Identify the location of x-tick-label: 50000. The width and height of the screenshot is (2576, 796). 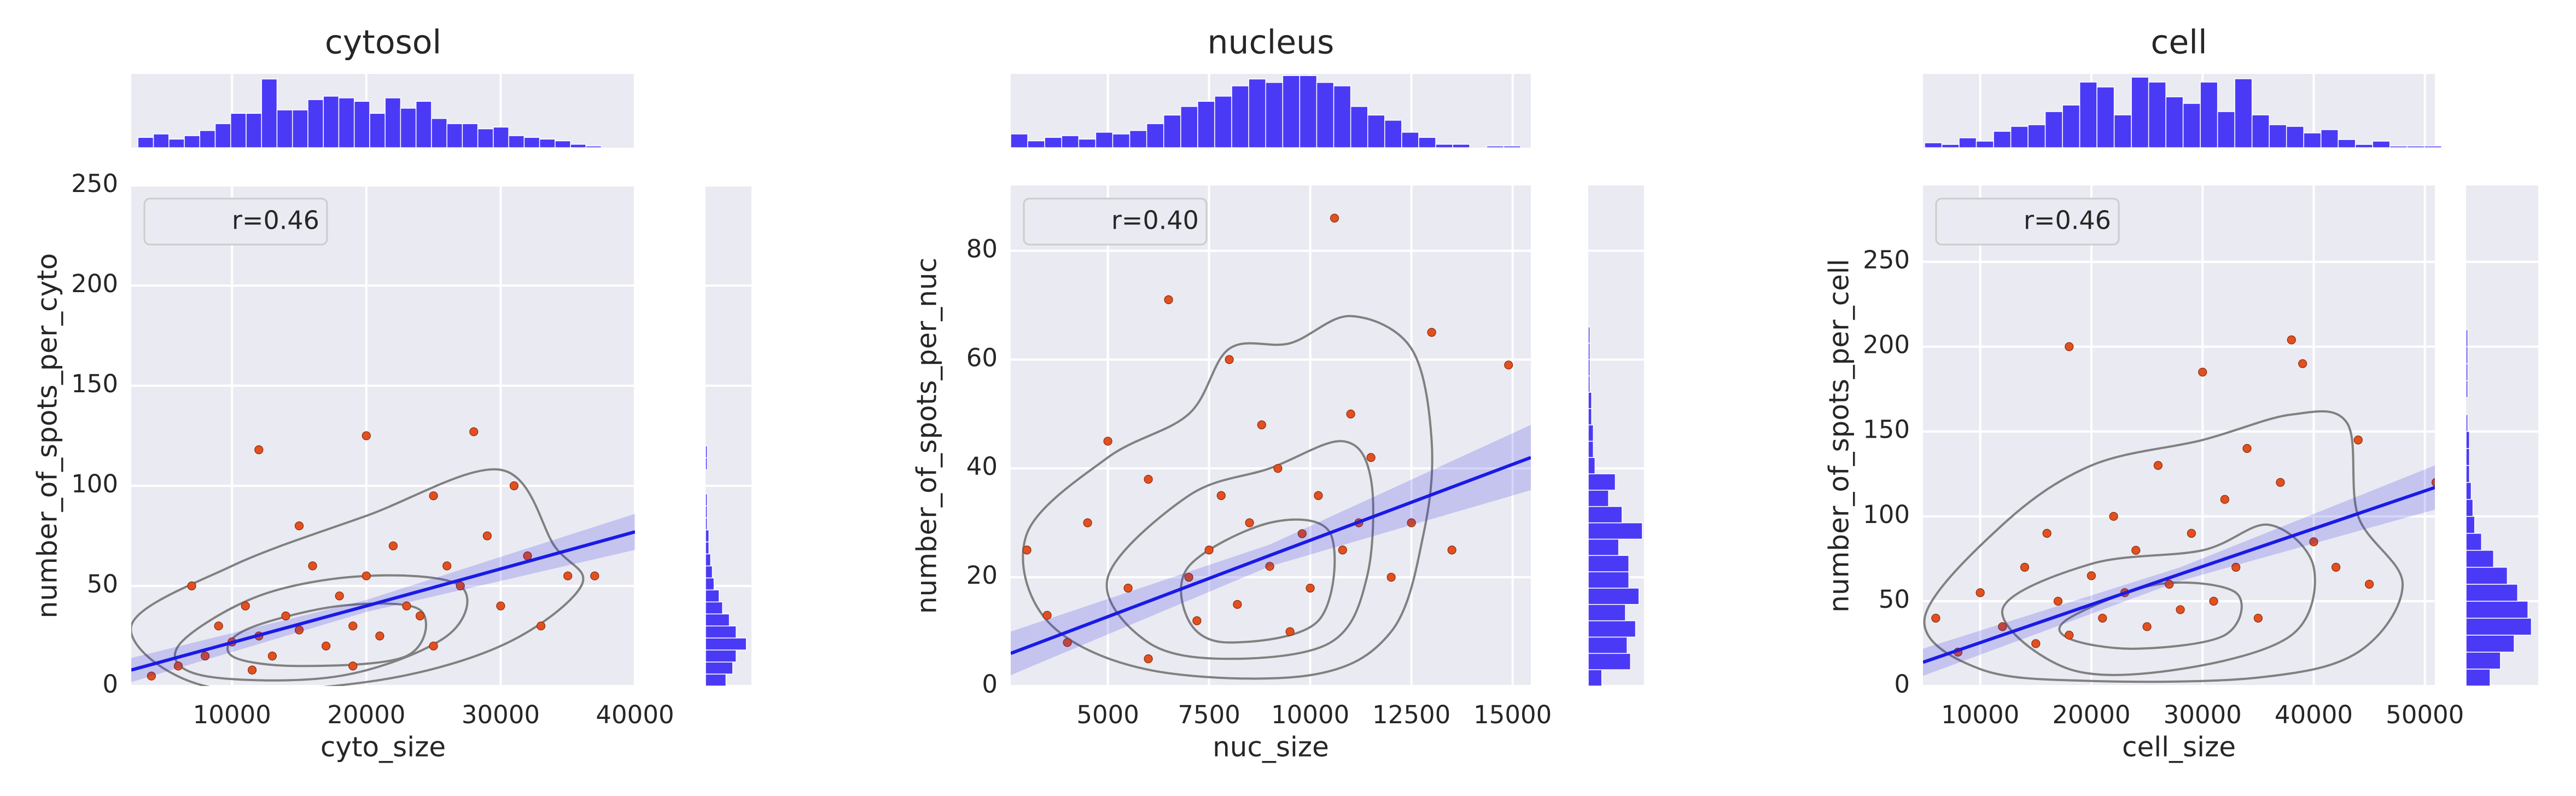
(2425, 714).